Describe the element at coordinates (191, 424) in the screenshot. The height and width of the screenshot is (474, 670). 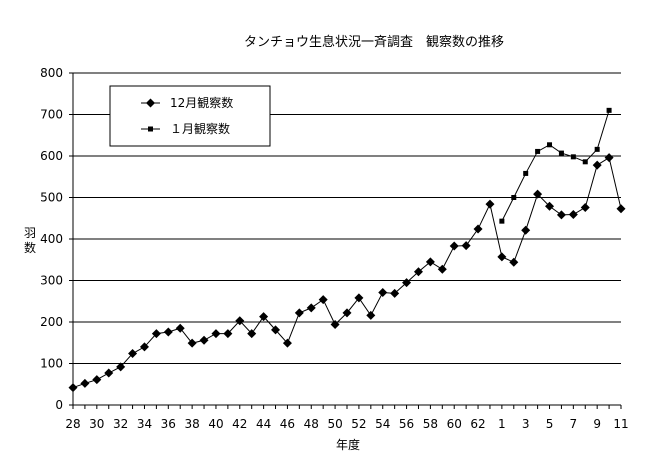
I see `x-tick-label: 38` at that location.